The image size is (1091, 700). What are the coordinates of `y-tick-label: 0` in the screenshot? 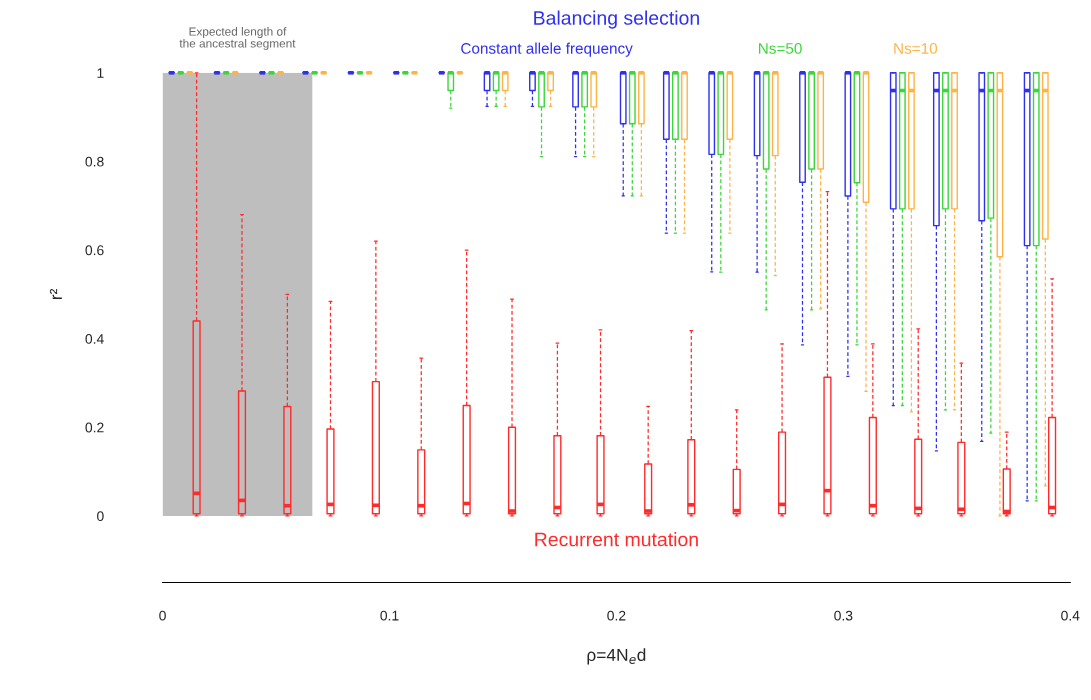 It's located at (100, 516).